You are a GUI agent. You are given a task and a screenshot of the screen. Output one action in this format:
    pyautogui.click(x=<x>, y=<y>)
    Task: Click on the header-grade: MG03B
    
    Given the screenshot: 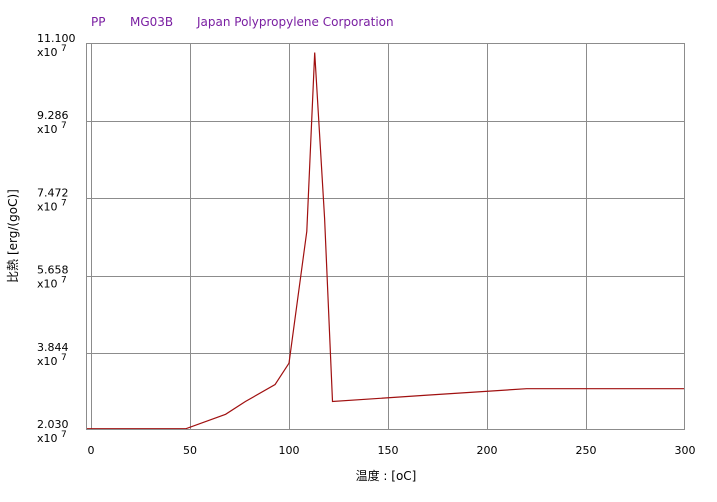 What is the action you would take?
    pyautogui.click(x=151, y=22)
    